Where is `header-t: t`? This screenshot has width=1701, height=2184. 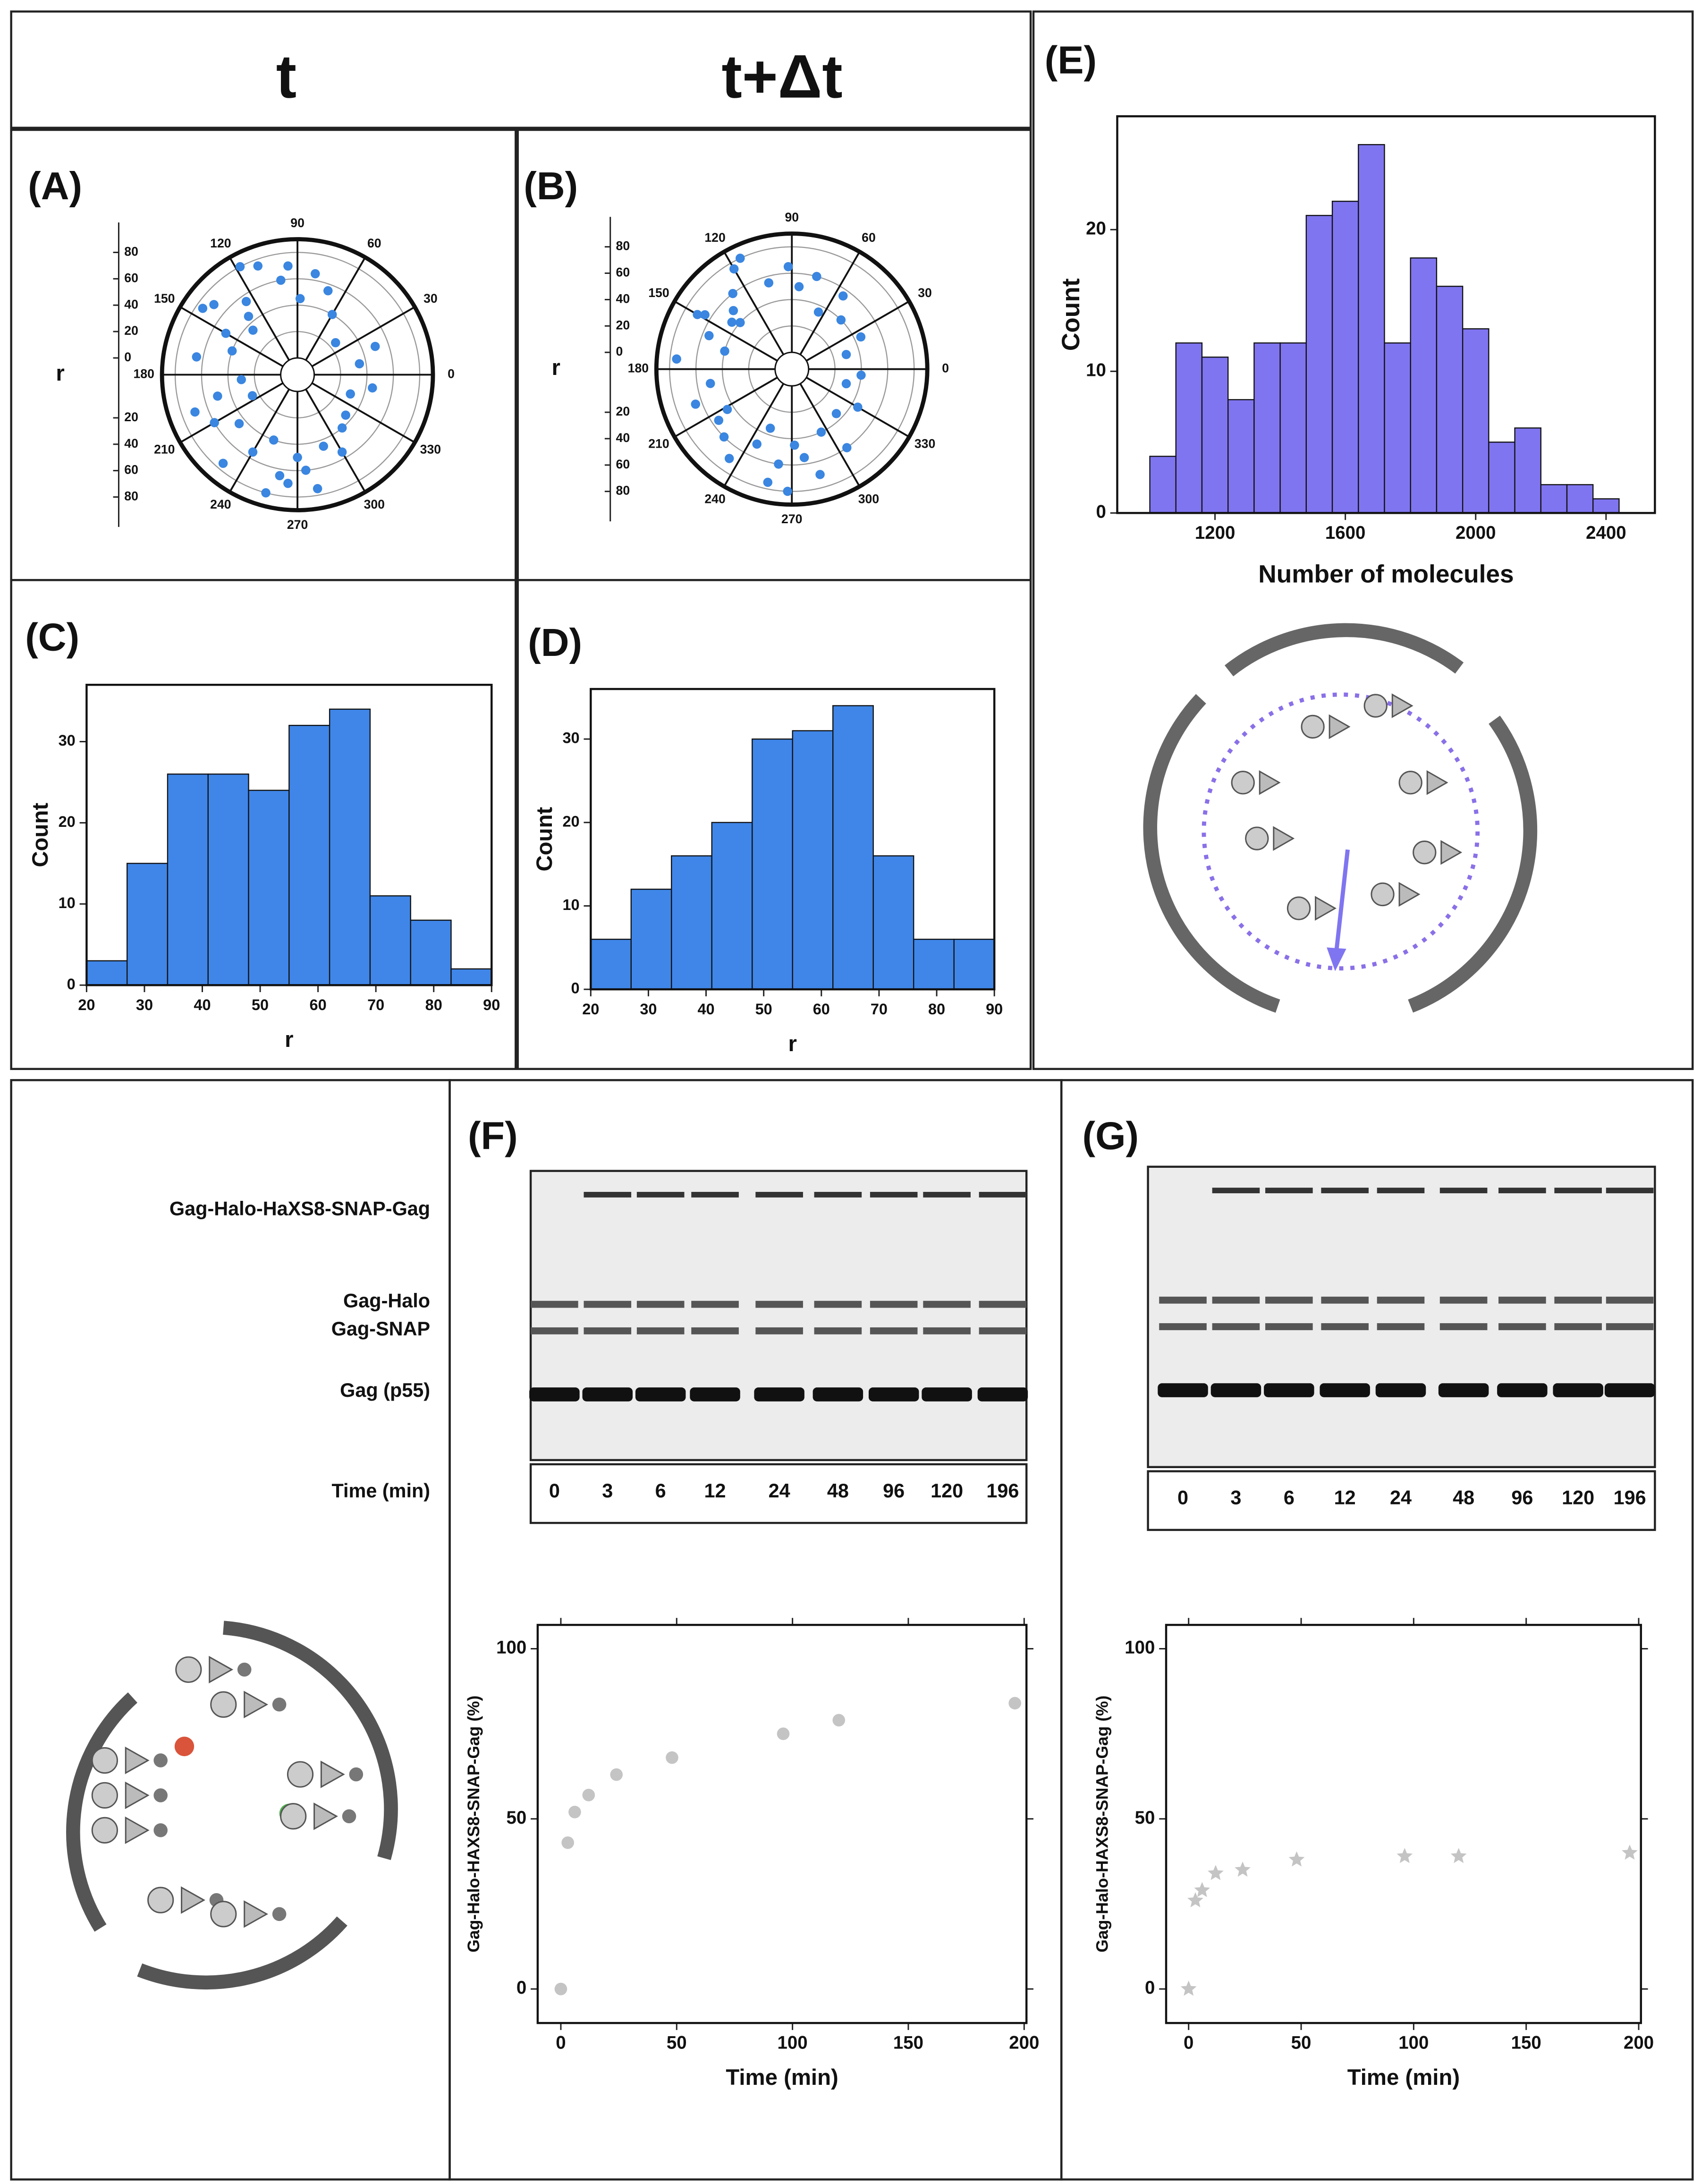 header-t: t is located at coordinates (286, 76).